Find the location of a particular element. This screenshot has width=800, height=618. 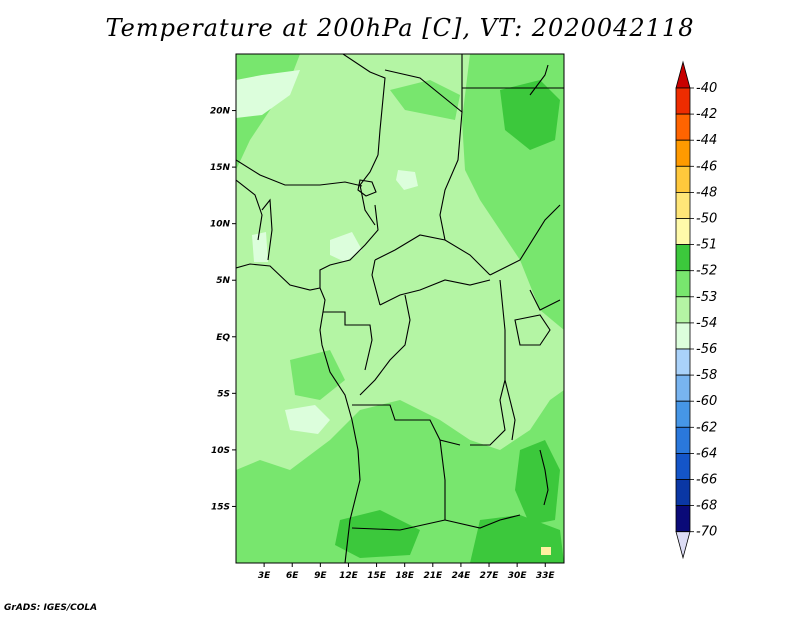

colorbar-label-4: -48 is located at coordinates (706, 192).